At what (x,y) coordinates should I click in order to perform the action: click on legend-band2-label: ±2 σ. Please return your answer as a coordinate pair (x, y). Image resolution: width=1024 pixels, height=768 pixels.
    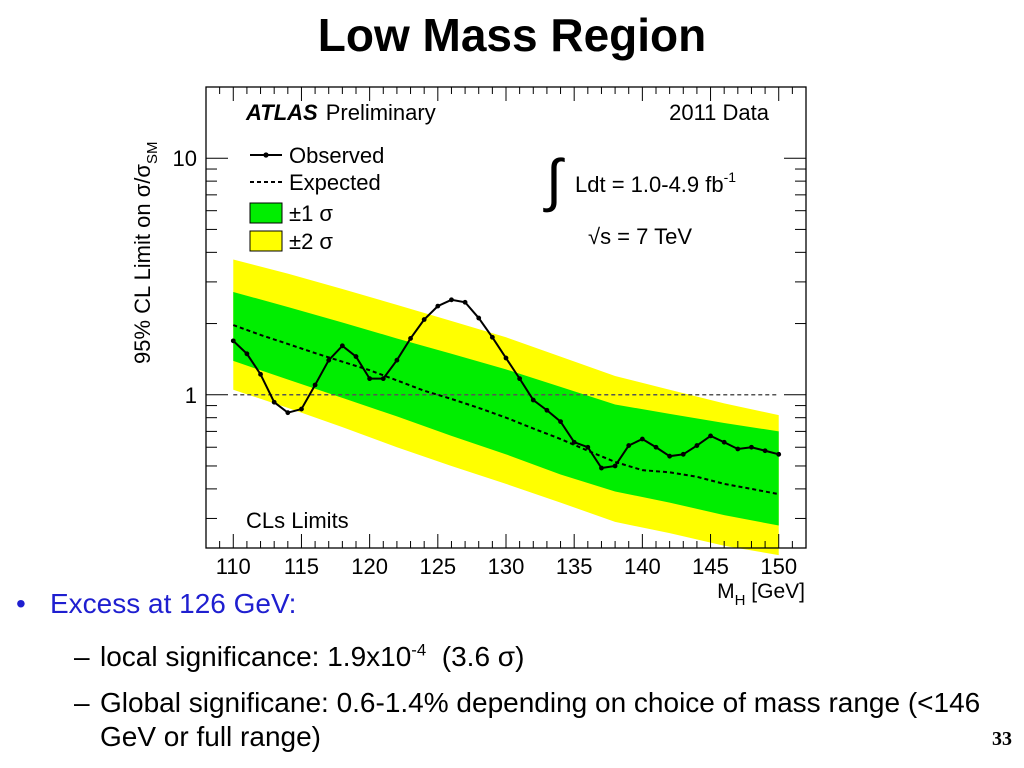
    Looking at the image, I should click on (311, 241).